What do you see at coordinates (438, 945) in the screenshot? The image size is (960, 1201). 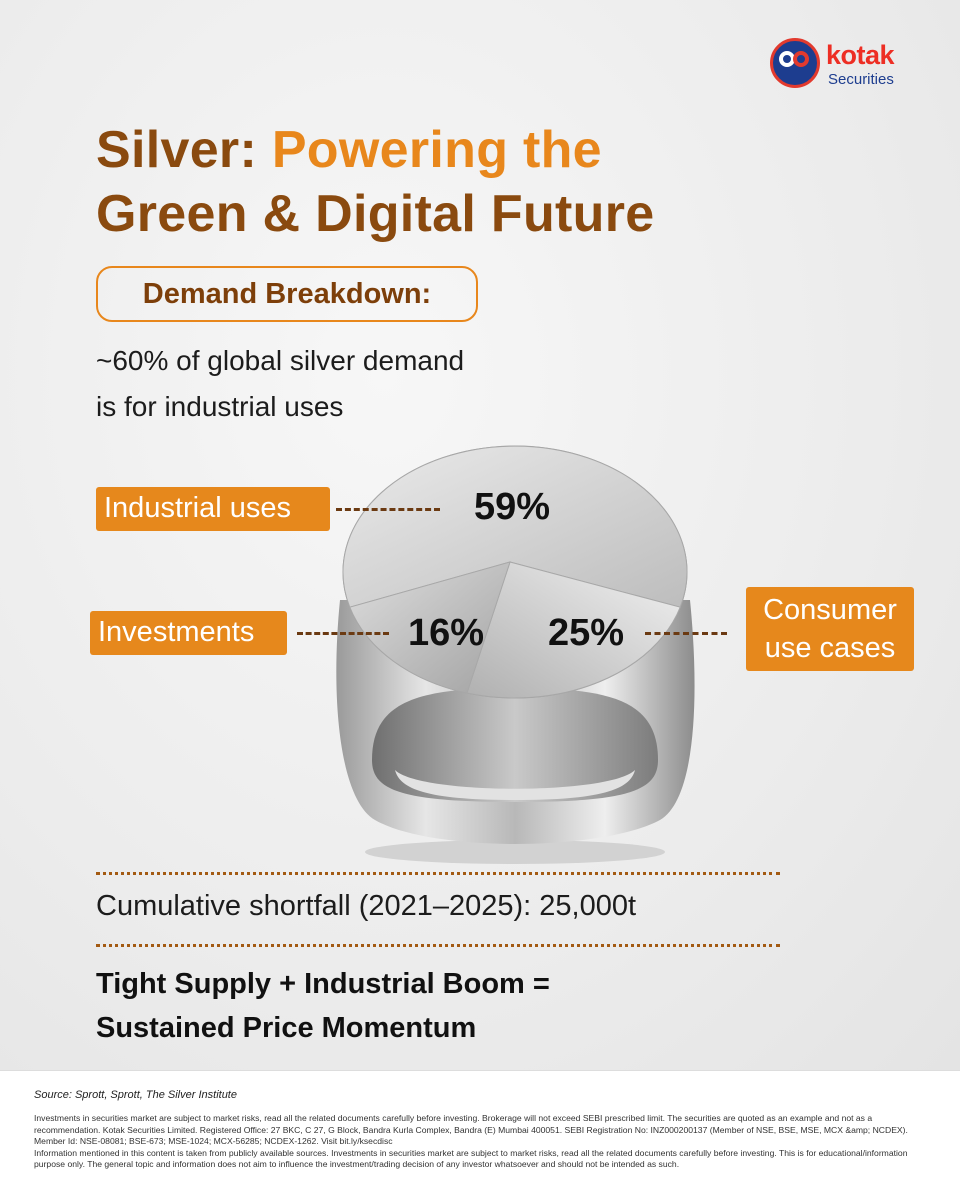 I see `divider-bottom` at bounding box center [438, 945].